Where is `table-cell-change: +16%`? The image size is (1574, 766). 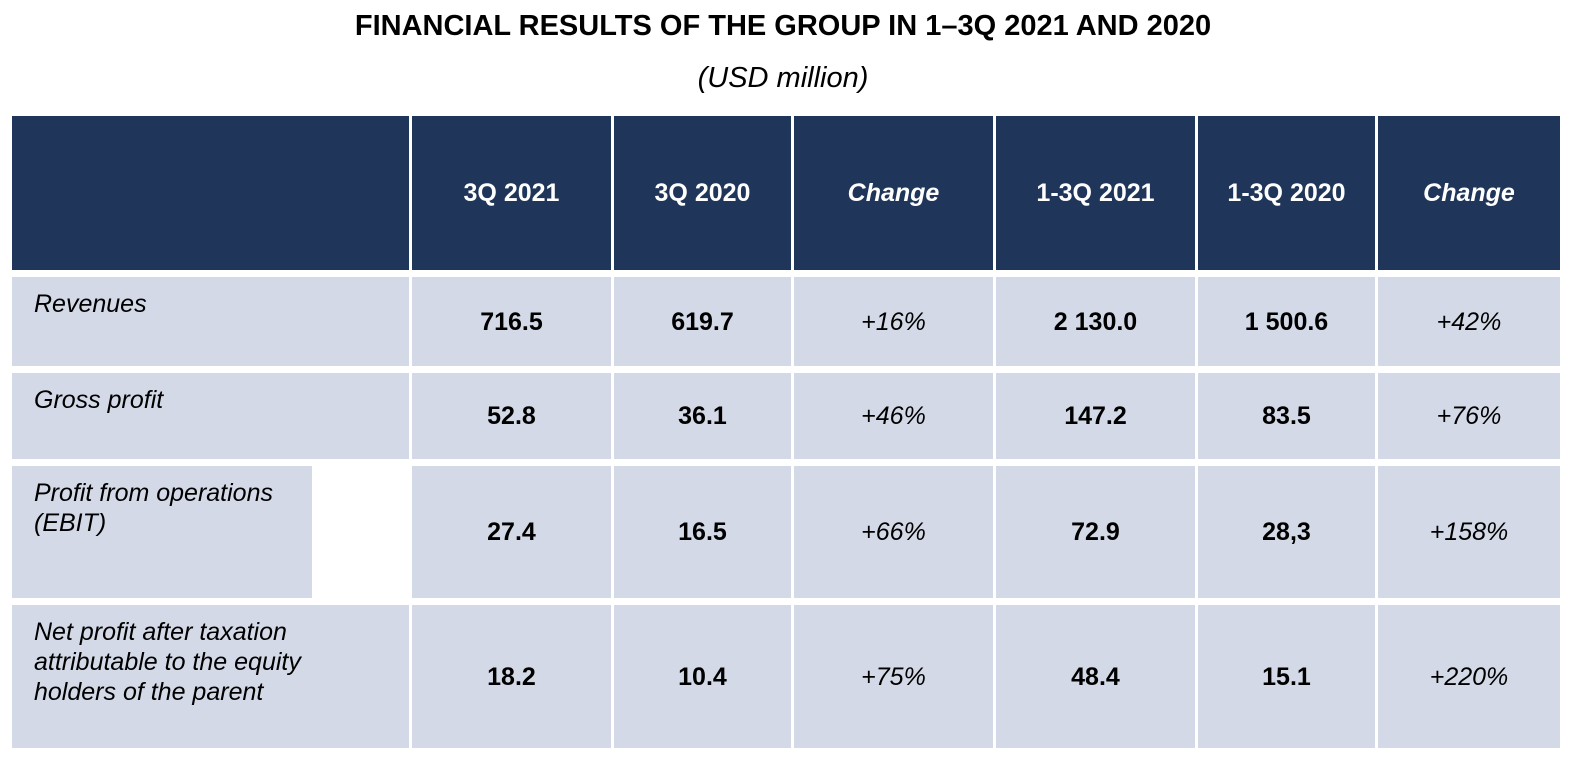 table-cell-change: +16% is located at coordinates (893, 321).